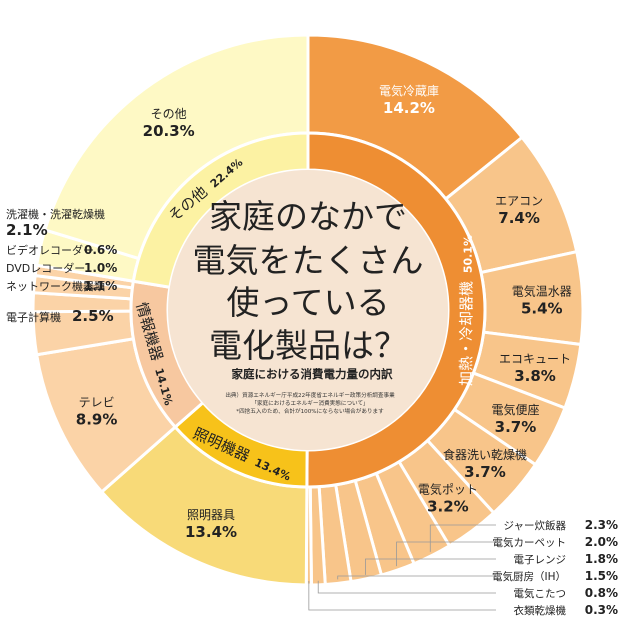  What do you see at coordinates (519, 201) in the screenshot?
I see `outer-name-1: エアコン` at bounding box center [519, 201].